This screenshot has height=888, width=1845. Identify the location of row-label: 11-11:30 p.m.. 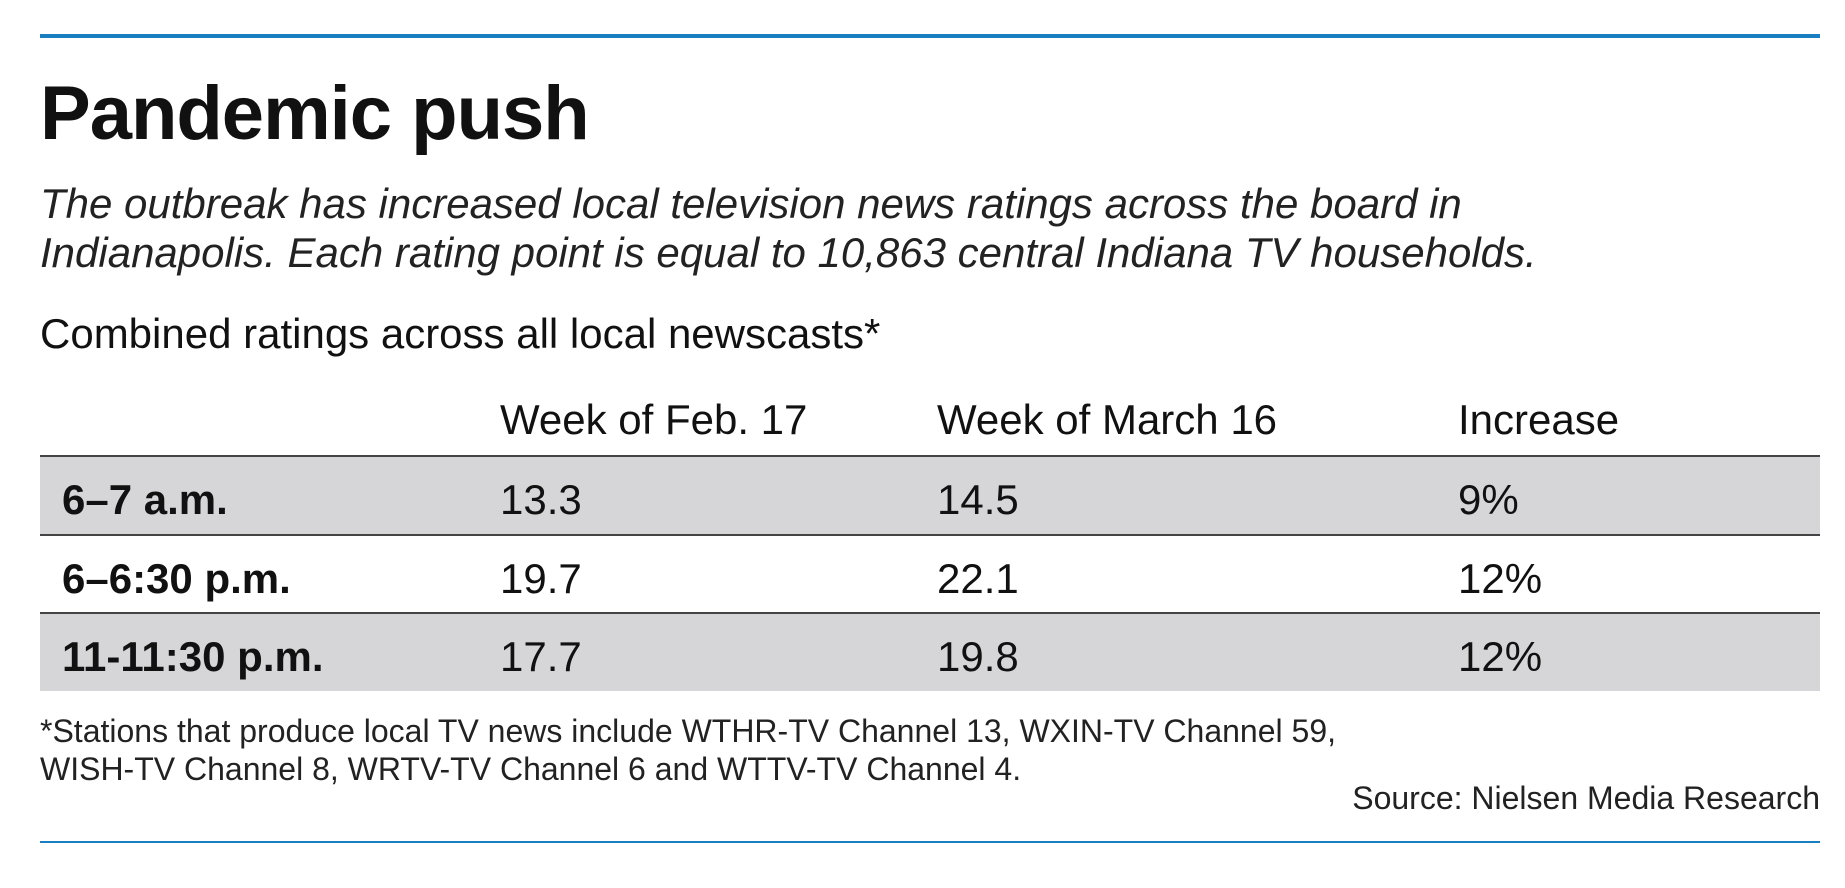
(193, 656).